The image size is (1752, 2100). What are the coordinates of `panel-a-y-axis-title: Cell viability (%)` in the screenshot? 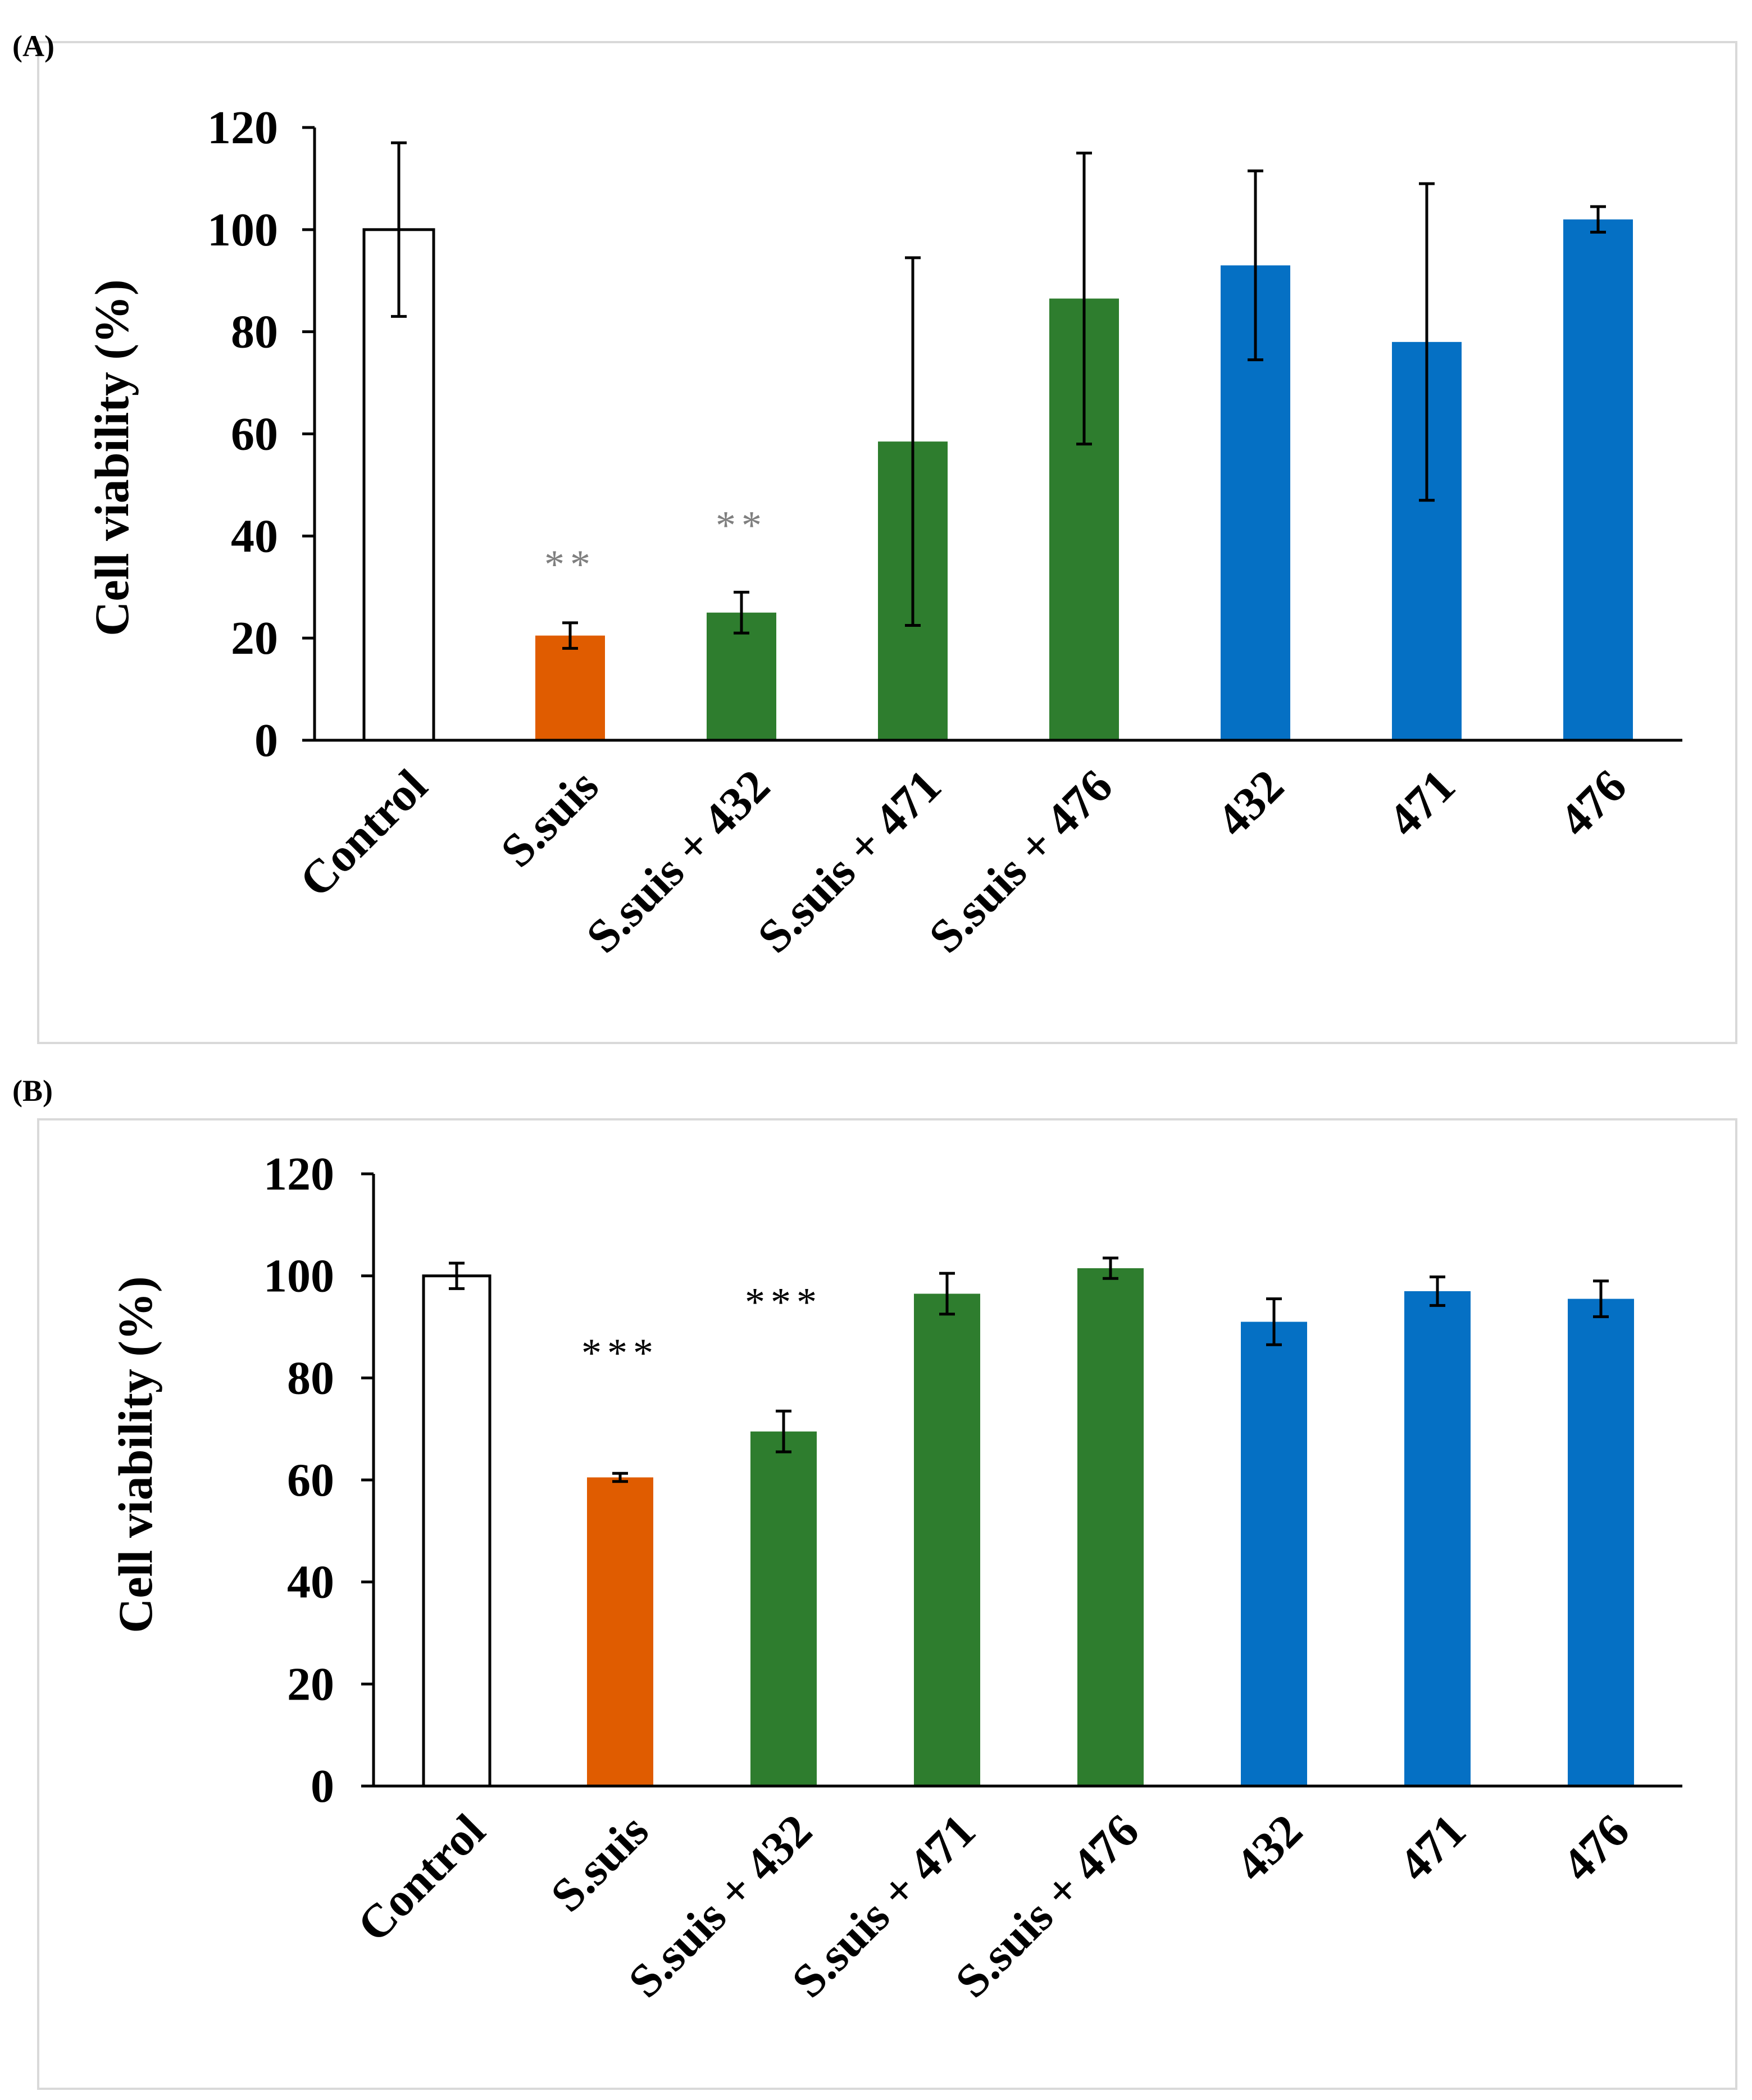 It's located at (112, 458).